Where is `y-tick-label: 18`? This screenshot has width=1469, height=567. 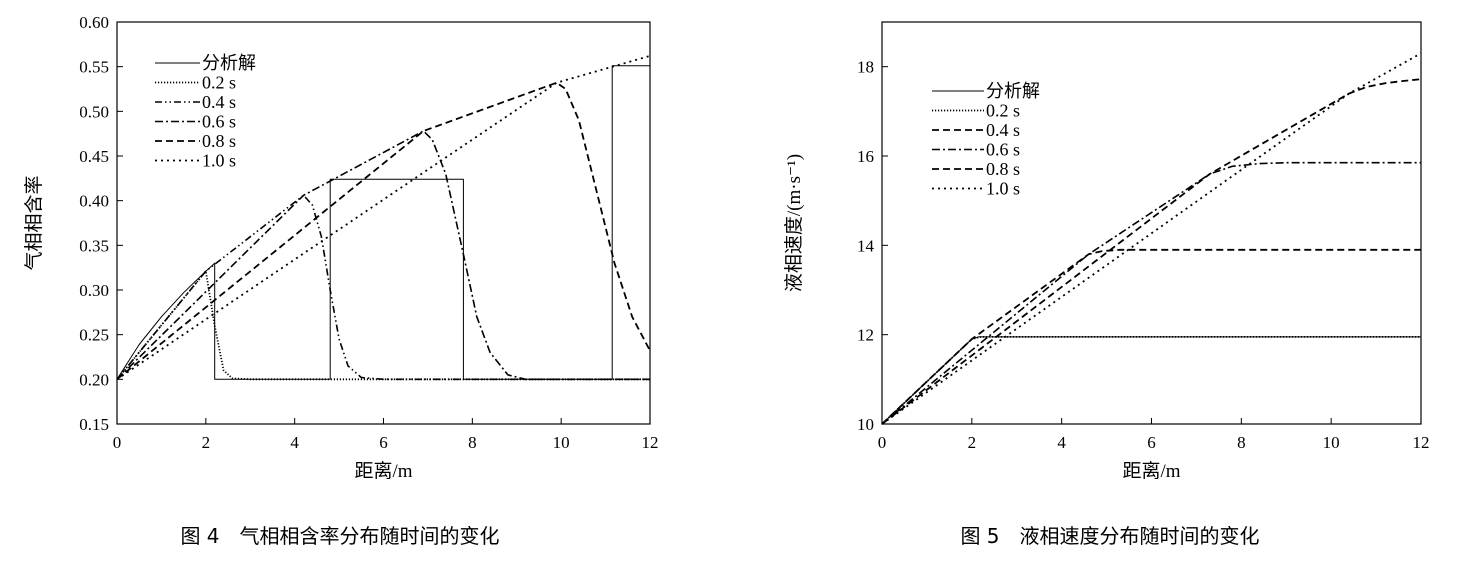 y-tick-label: 18 is located at coordinates (865, 67).